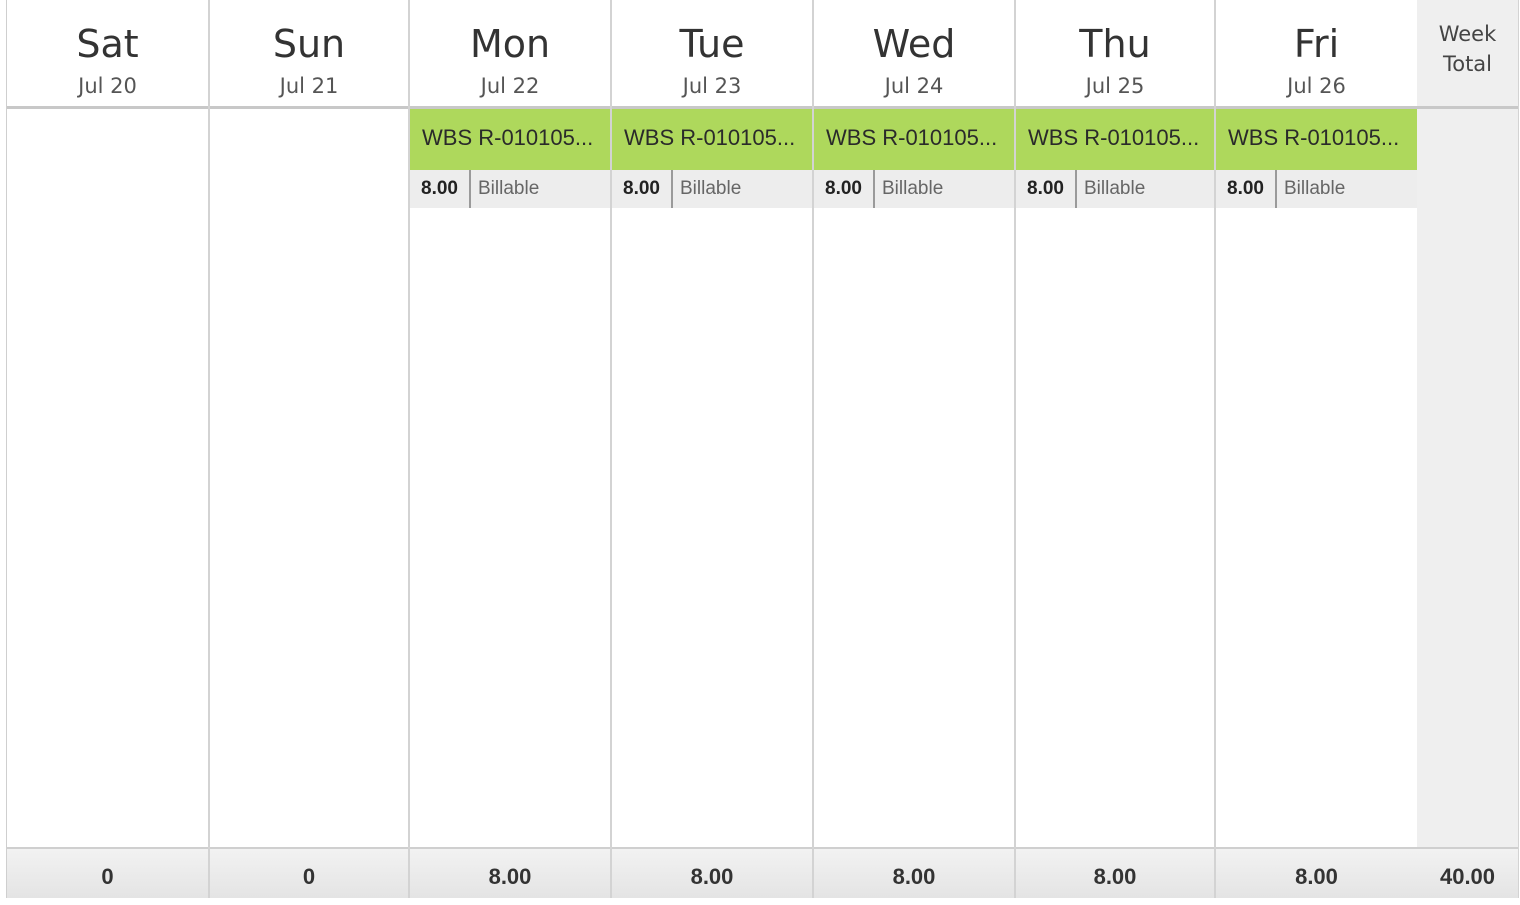 Image resolution: width=1520 pixels, height=905 pixels. Describe the element at coordinates (1467, 64) in the screenshot. I see `week-header-sublabel: Total` at that location.